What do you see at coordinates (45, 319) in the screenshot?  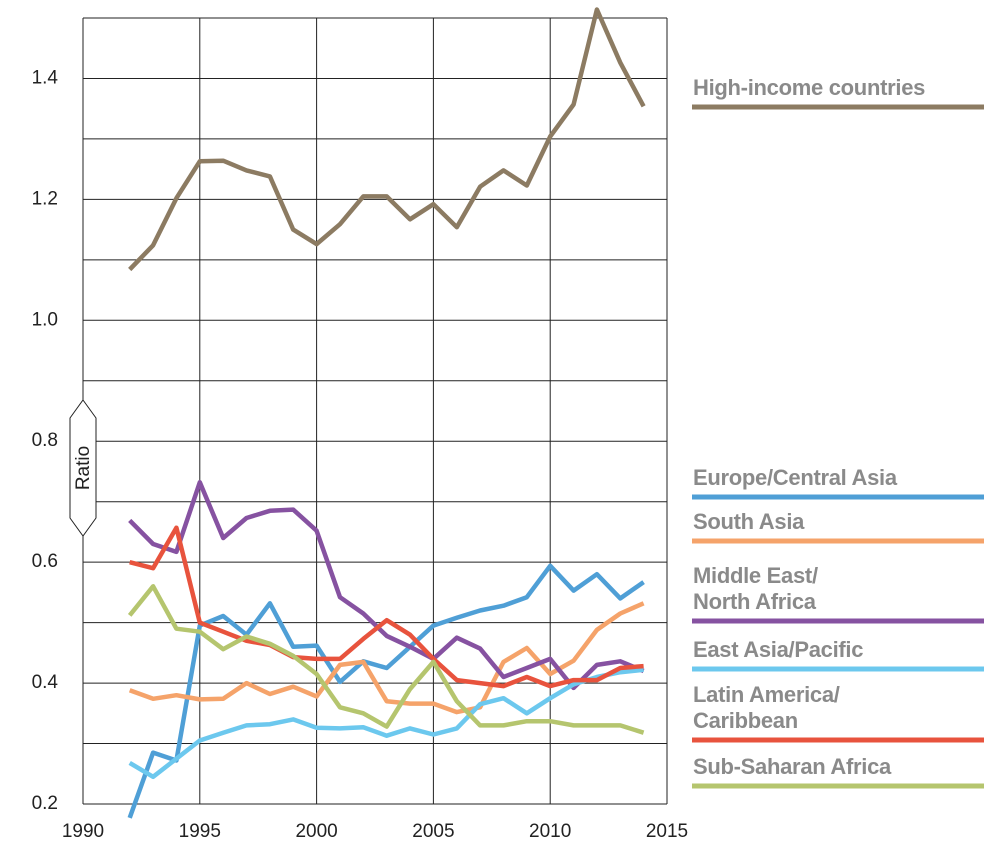 I see `y-tick-label: 1.0` at bounding box center [45, 319].